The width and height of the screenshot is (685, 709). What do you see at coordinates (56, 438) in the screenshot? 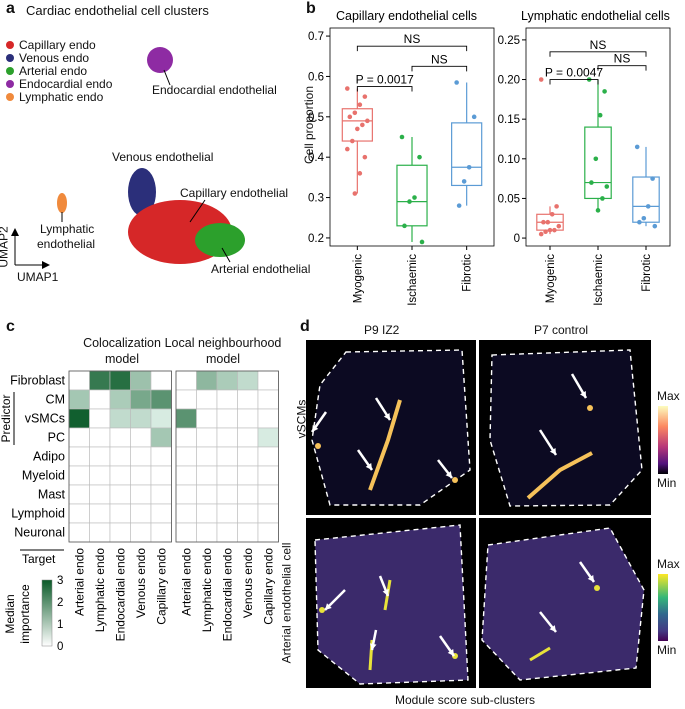
I see `heatmap-row-label: PC` at bounding box center [56, 438].